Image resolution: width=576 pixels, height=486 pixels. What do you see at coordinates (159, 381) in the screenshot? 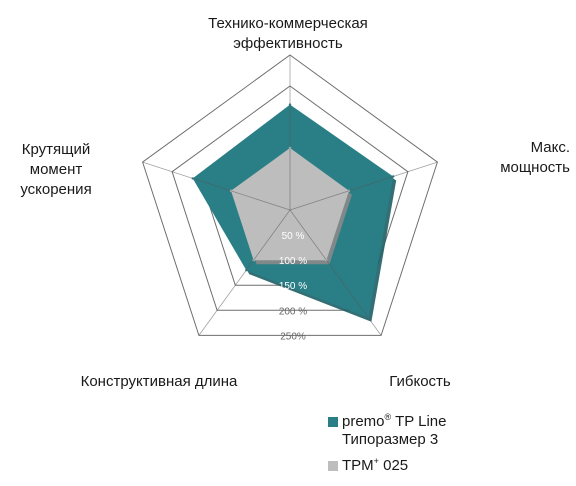
I see `axis-label-bottom-left: Конструктивная длина` at bounding box center [159, 381].